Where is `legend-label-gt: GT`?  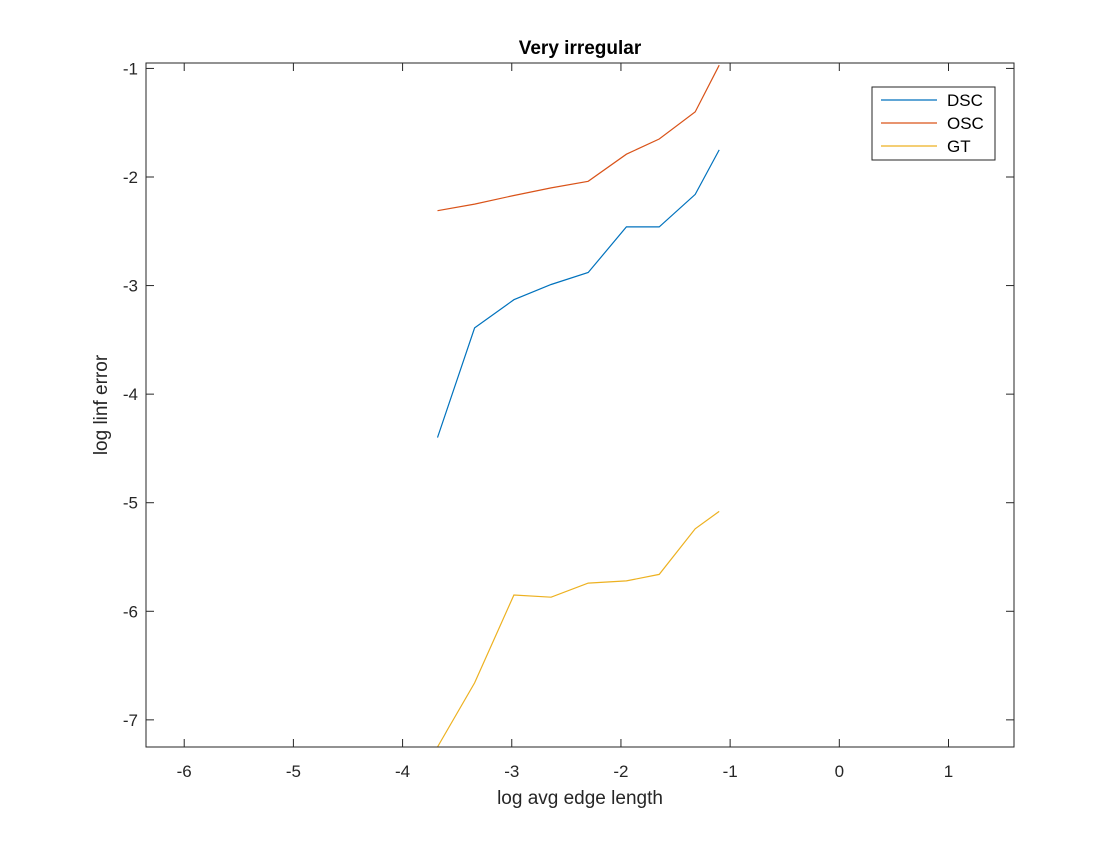 legend-label-gt: GT is located at coordinates (959, 146).